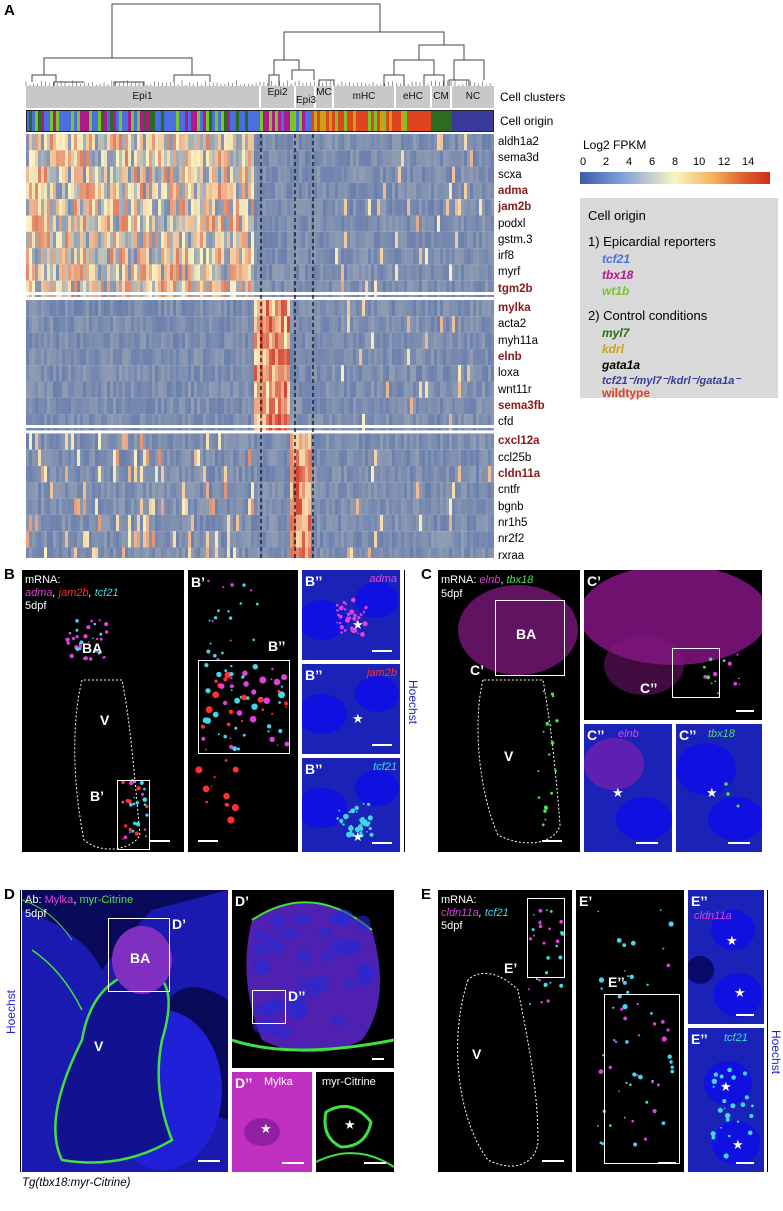 This screenshot has height=1211, width=783. Describe the element at coordinates (278, 948) in the screenshot. I see `nucleus` at that location.